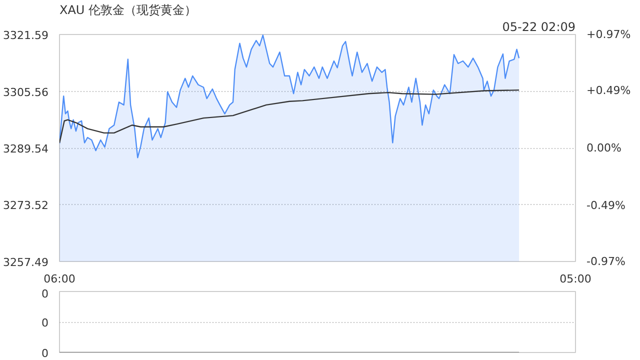 The width and height of the screenshot is (640, 360). Describe the element at coordinates (128, 10) in the screenshot. I see `chart-title: XAU 伦敦金（现货黄金）` at that location.